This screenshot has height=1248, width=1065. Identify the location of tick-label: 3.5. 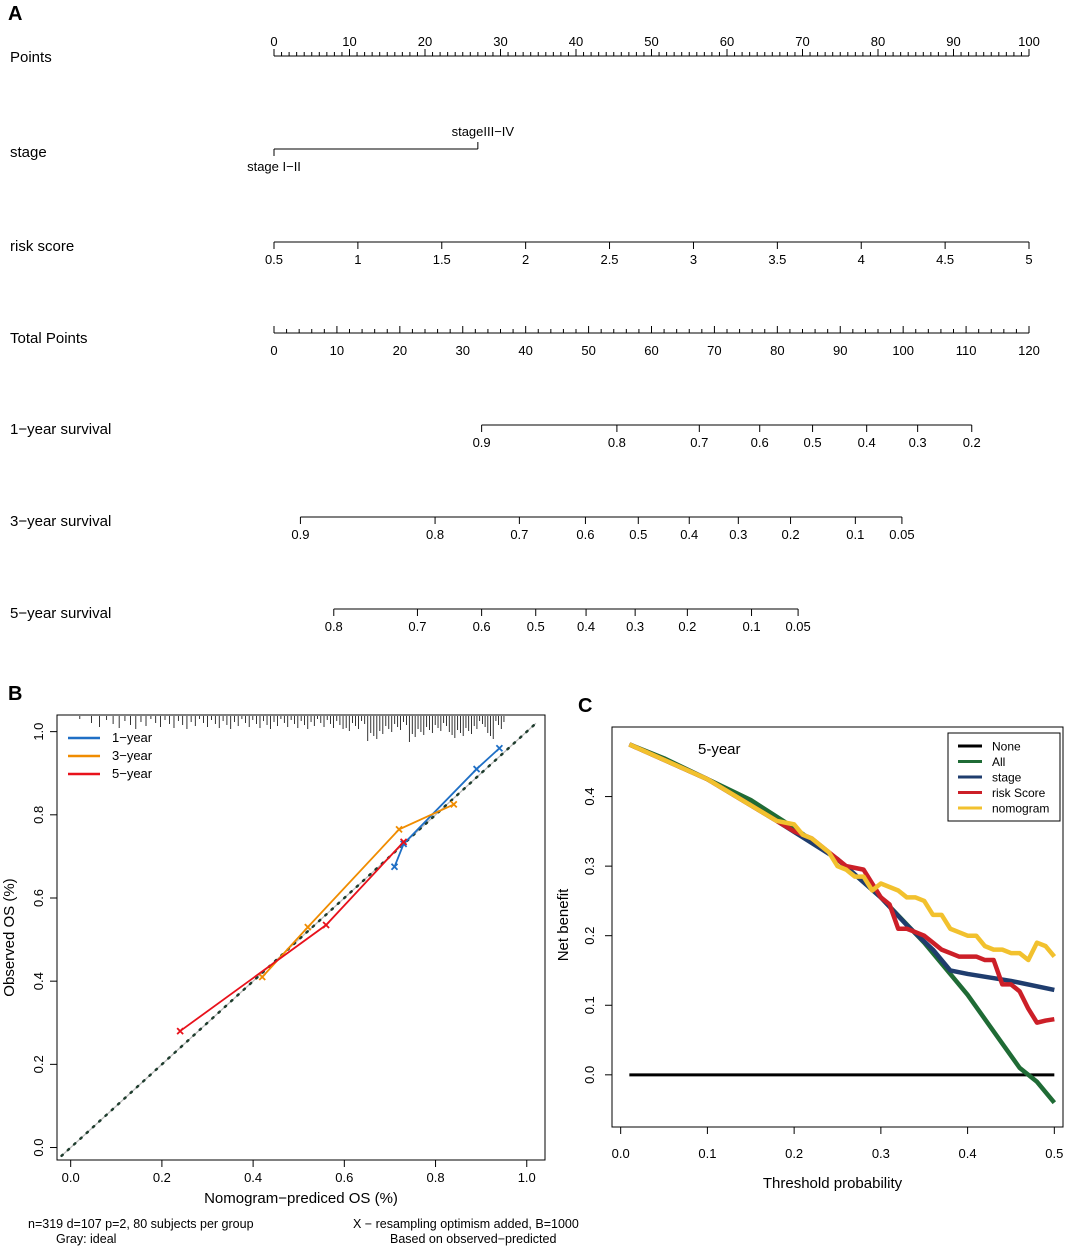
(777, 259).